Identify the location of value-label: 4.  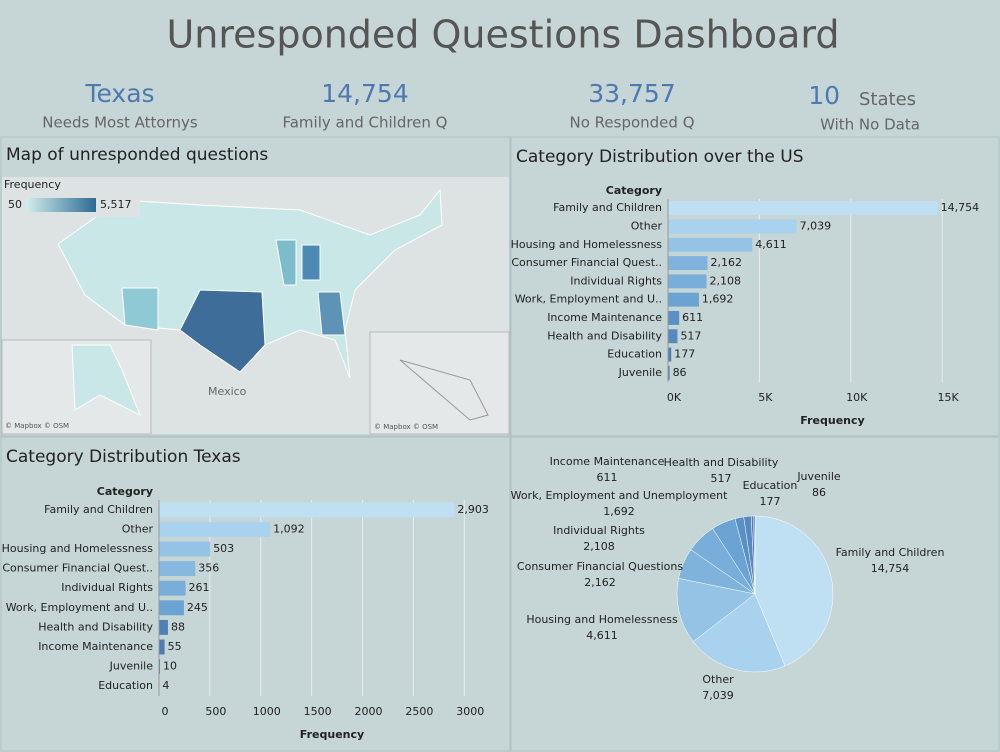
(165, 685).